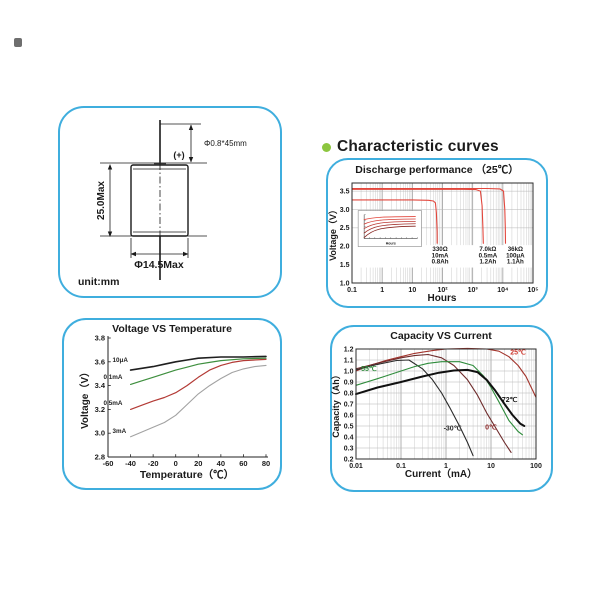 The image size is (600, 600). I want to click on x-tick-label: 10³, so click(473, 290).